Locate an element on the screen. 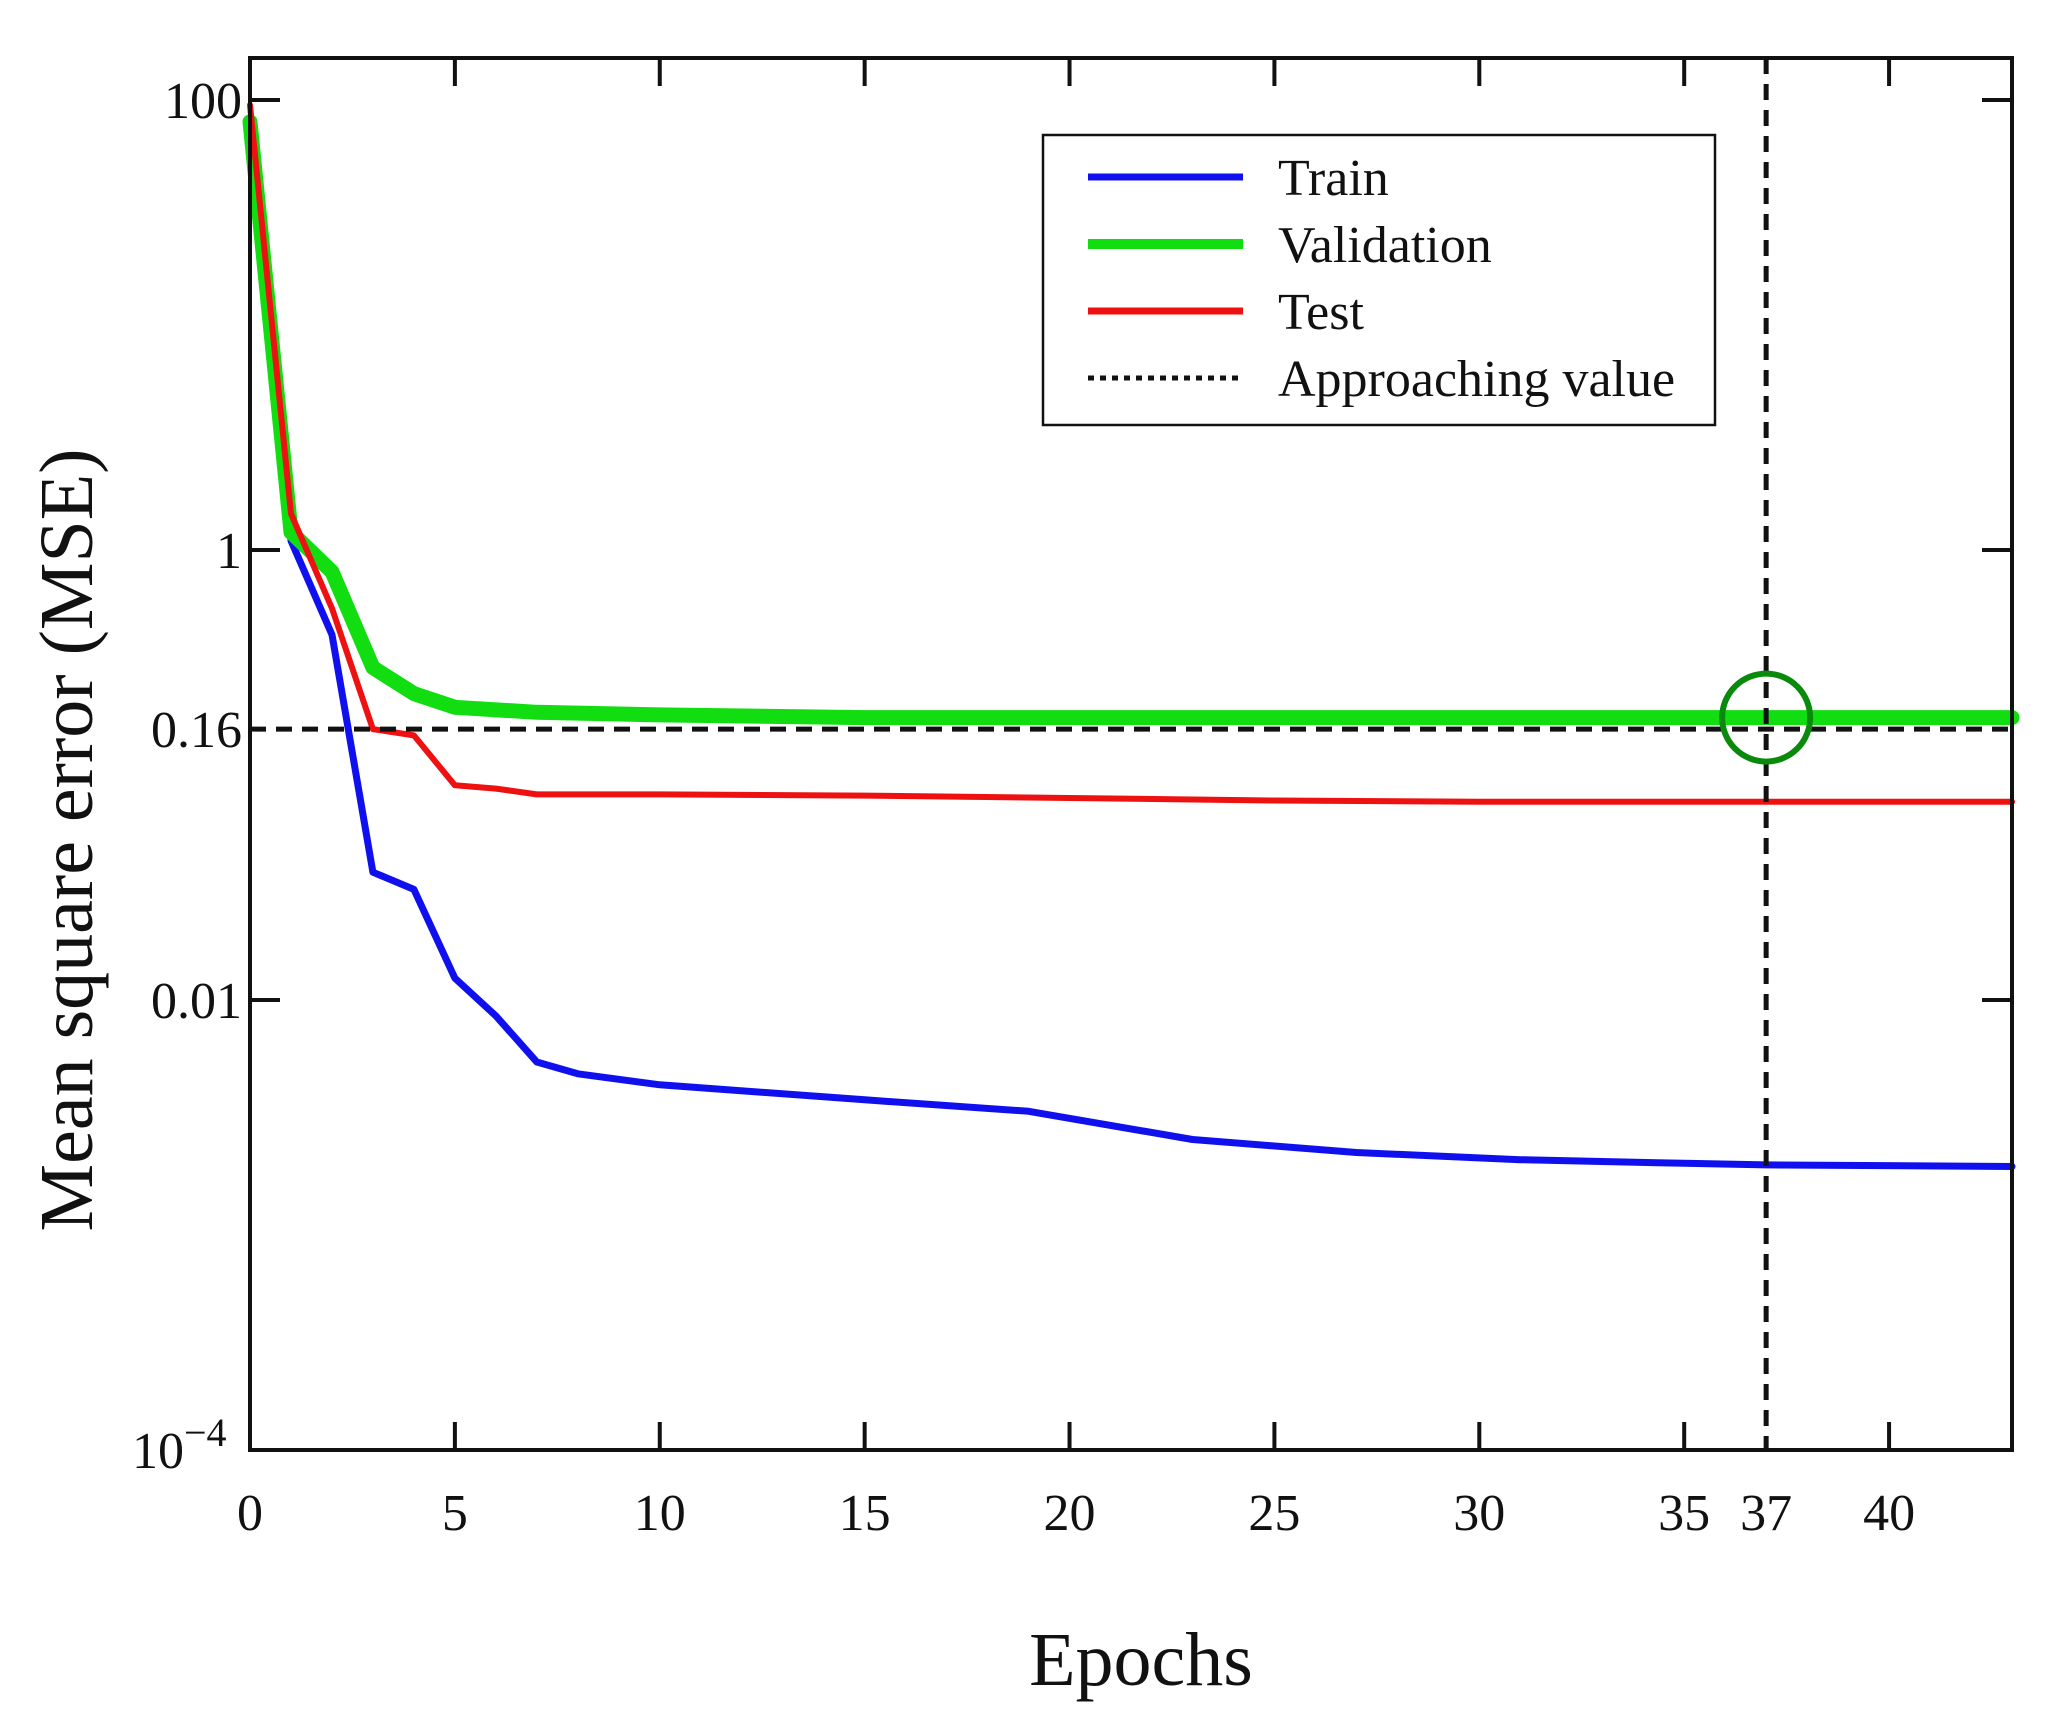 The height and width of the screenshot is (1724, 2069). y-tick-label: 0.16 is located at coordinates (196, 730).